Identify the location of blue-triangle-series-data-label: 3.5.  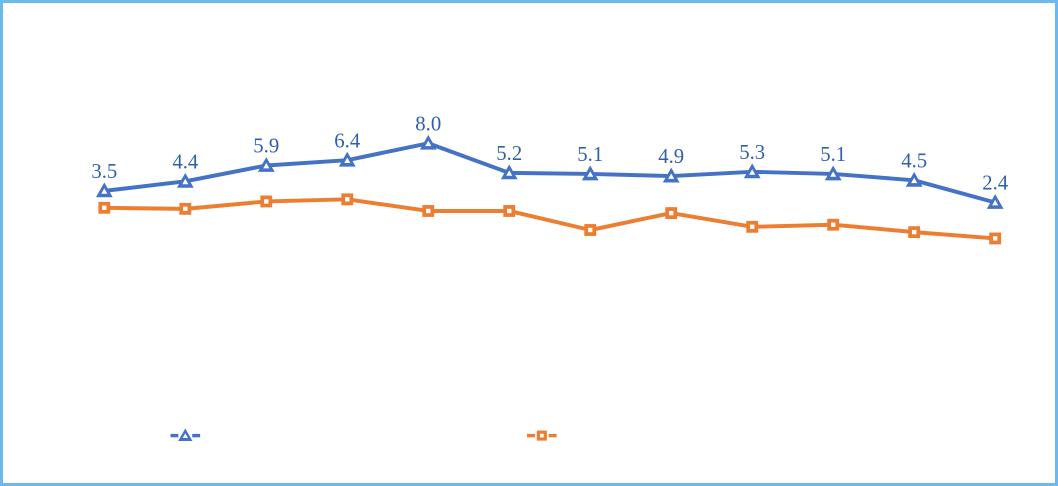
(104, 172).